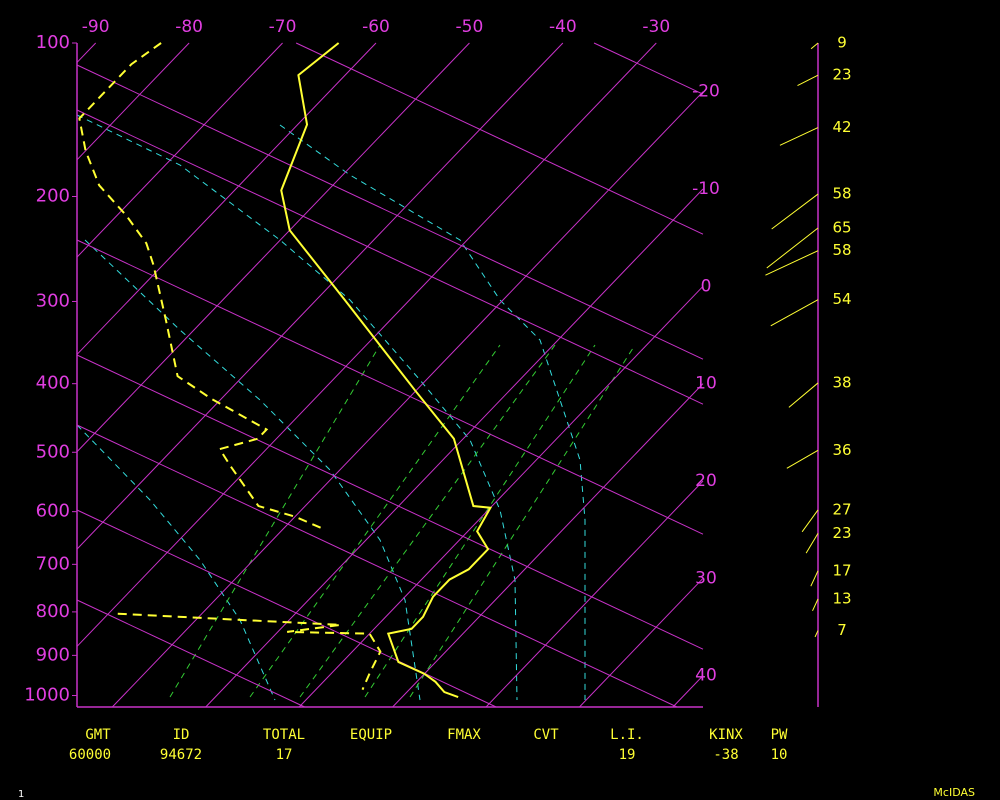 The image size is (1000, 800). What do you see at coordinates (53, 383) in the screenshot?
I see `y-tick-label: 400` at bounding box center [53, 383].